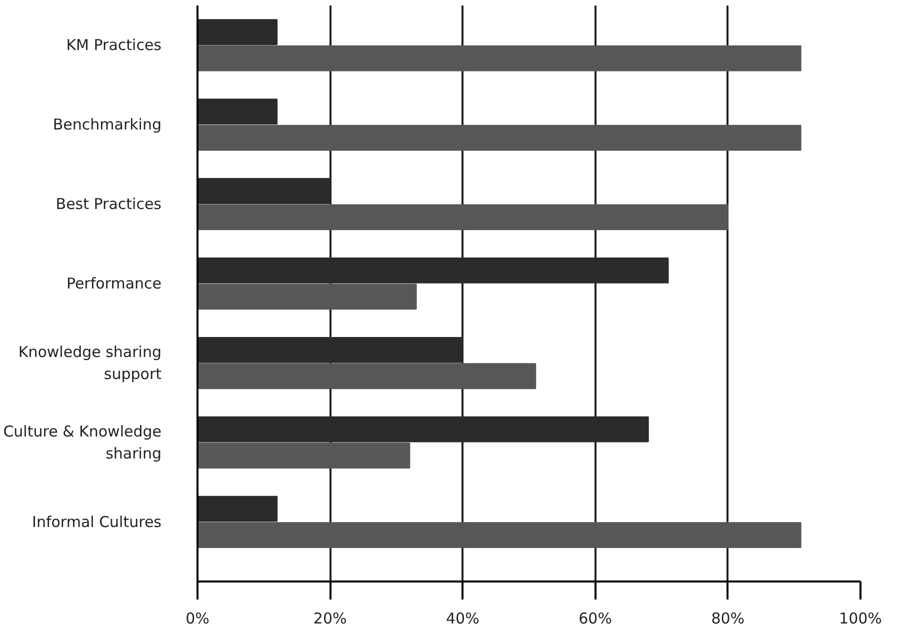 Image resolution: width=914 pixels, height=643 pixels. What do you see at coordinates (114, 45) in the screenshot?
I see `y-tick-label: KM Practices` at bounding box center [114, 45].